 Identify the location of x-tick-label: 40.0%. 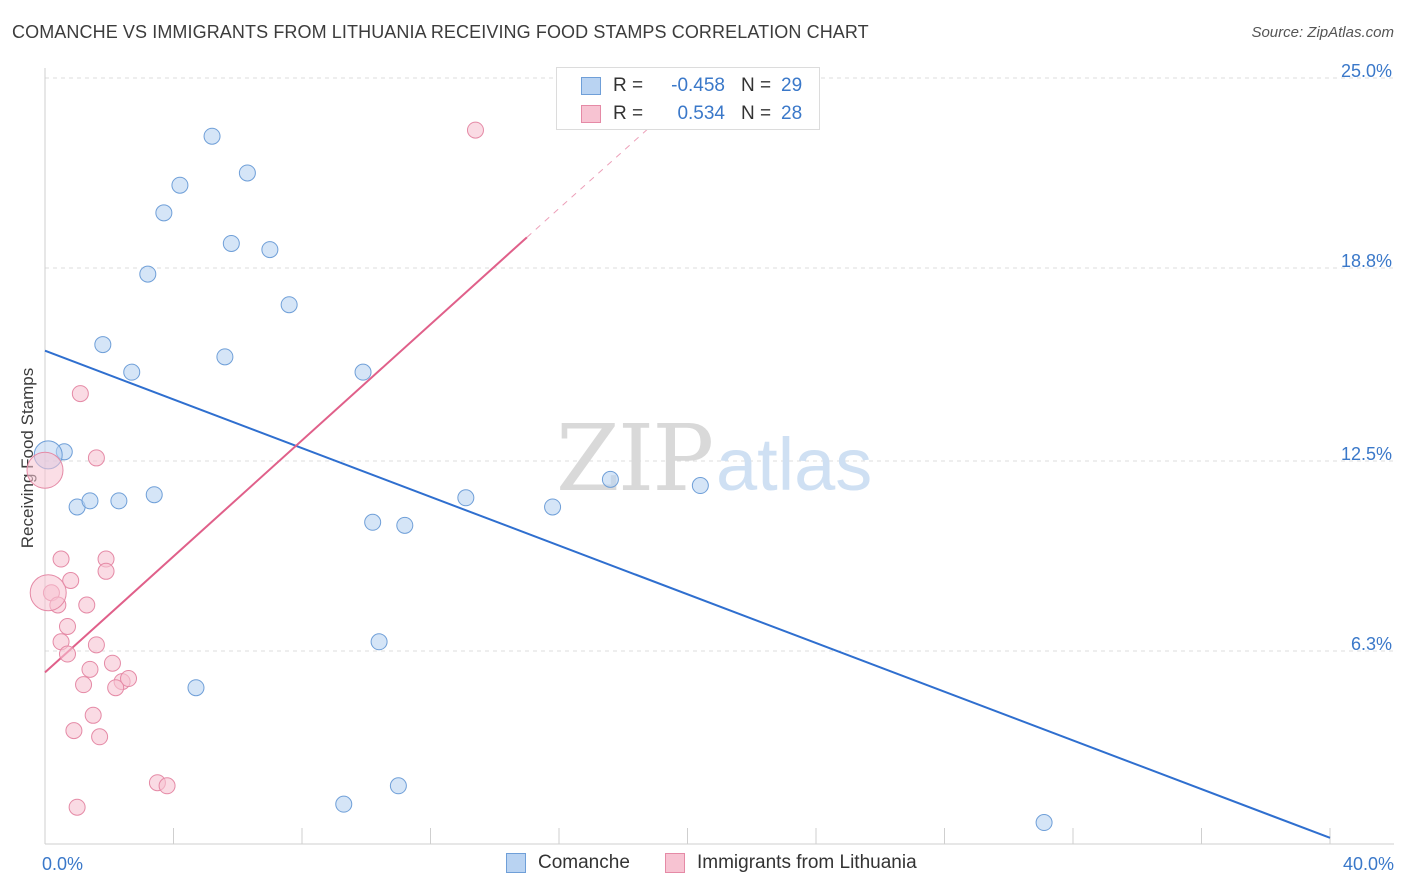
(1368, 864).